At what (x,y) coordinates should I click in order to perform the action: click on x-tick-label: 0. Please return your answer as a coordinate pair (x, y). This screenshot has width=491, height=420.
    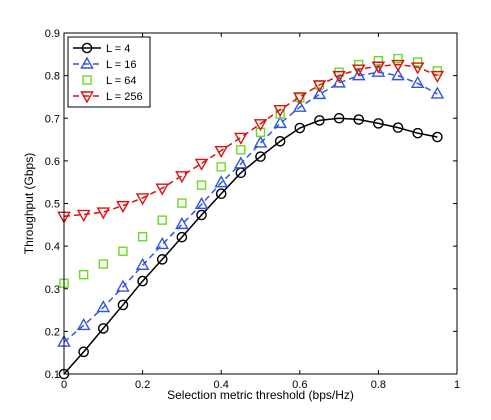
    Looking at the image, I should click on (64, 385).